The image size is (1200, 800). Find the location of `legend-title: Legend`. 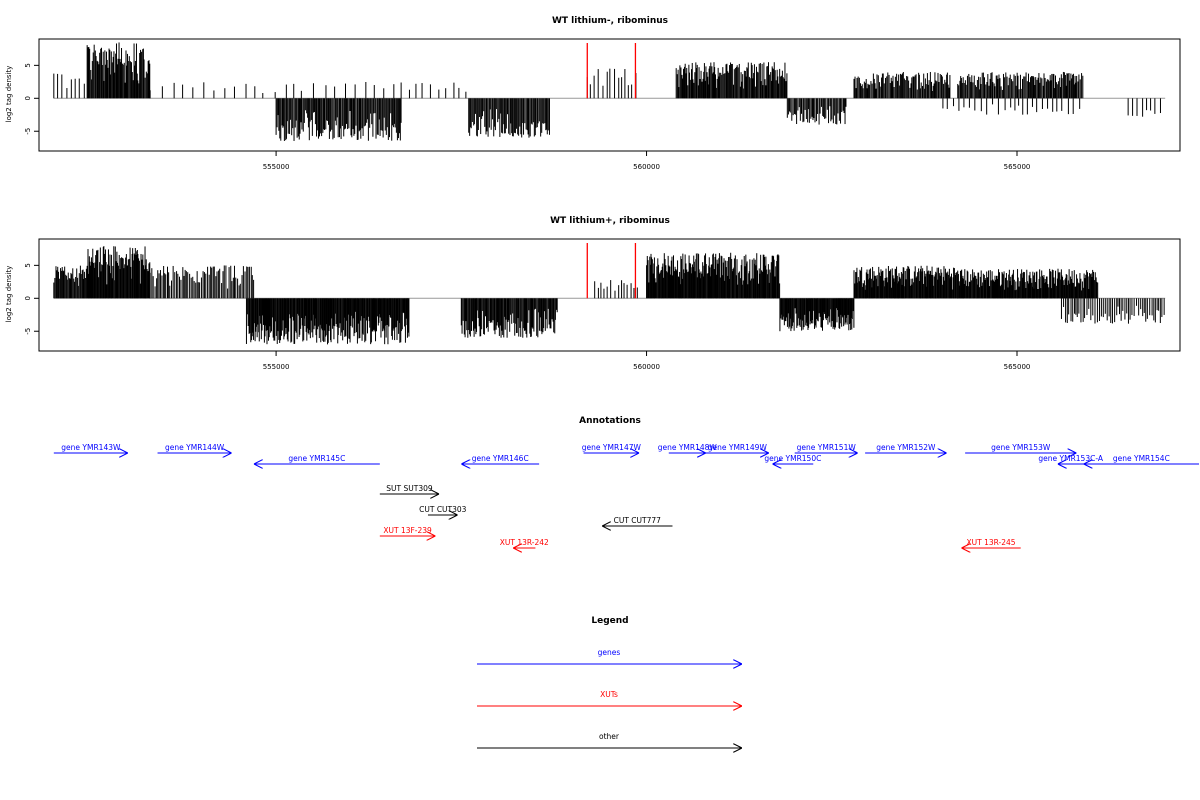

legend-title: Legend is located at coordinates (609, 621).